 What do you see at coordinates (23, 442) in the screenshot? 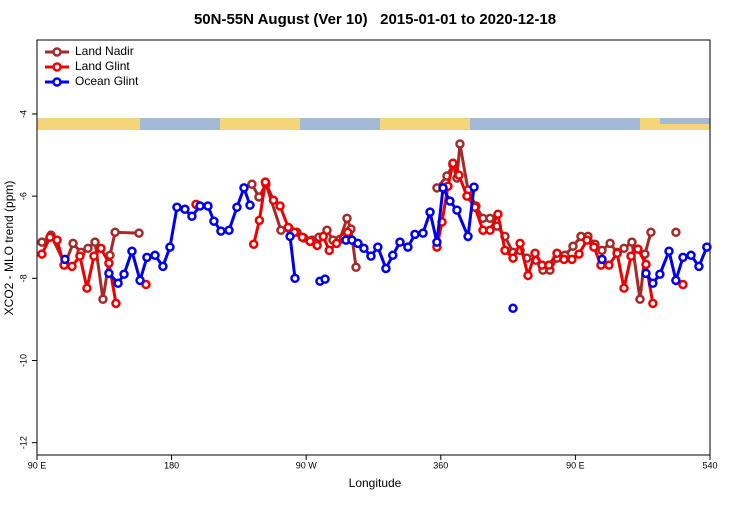
I see `y-tick-label: -12` at bounding box center [23, 442].